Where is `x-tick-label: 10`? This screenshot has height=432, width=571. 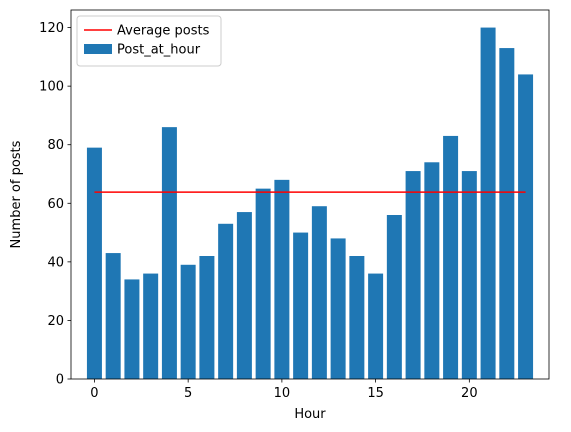 x-tick-label: 10 is located at coordinates (282, 393).